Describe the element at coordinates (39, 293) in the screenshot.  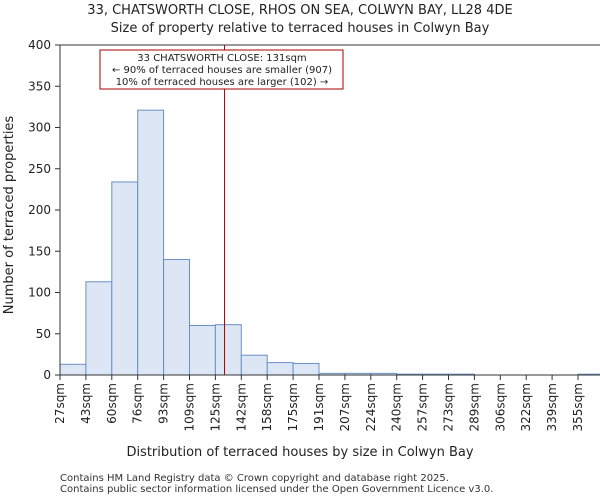
I see `y-tick-label: 100` at that location.